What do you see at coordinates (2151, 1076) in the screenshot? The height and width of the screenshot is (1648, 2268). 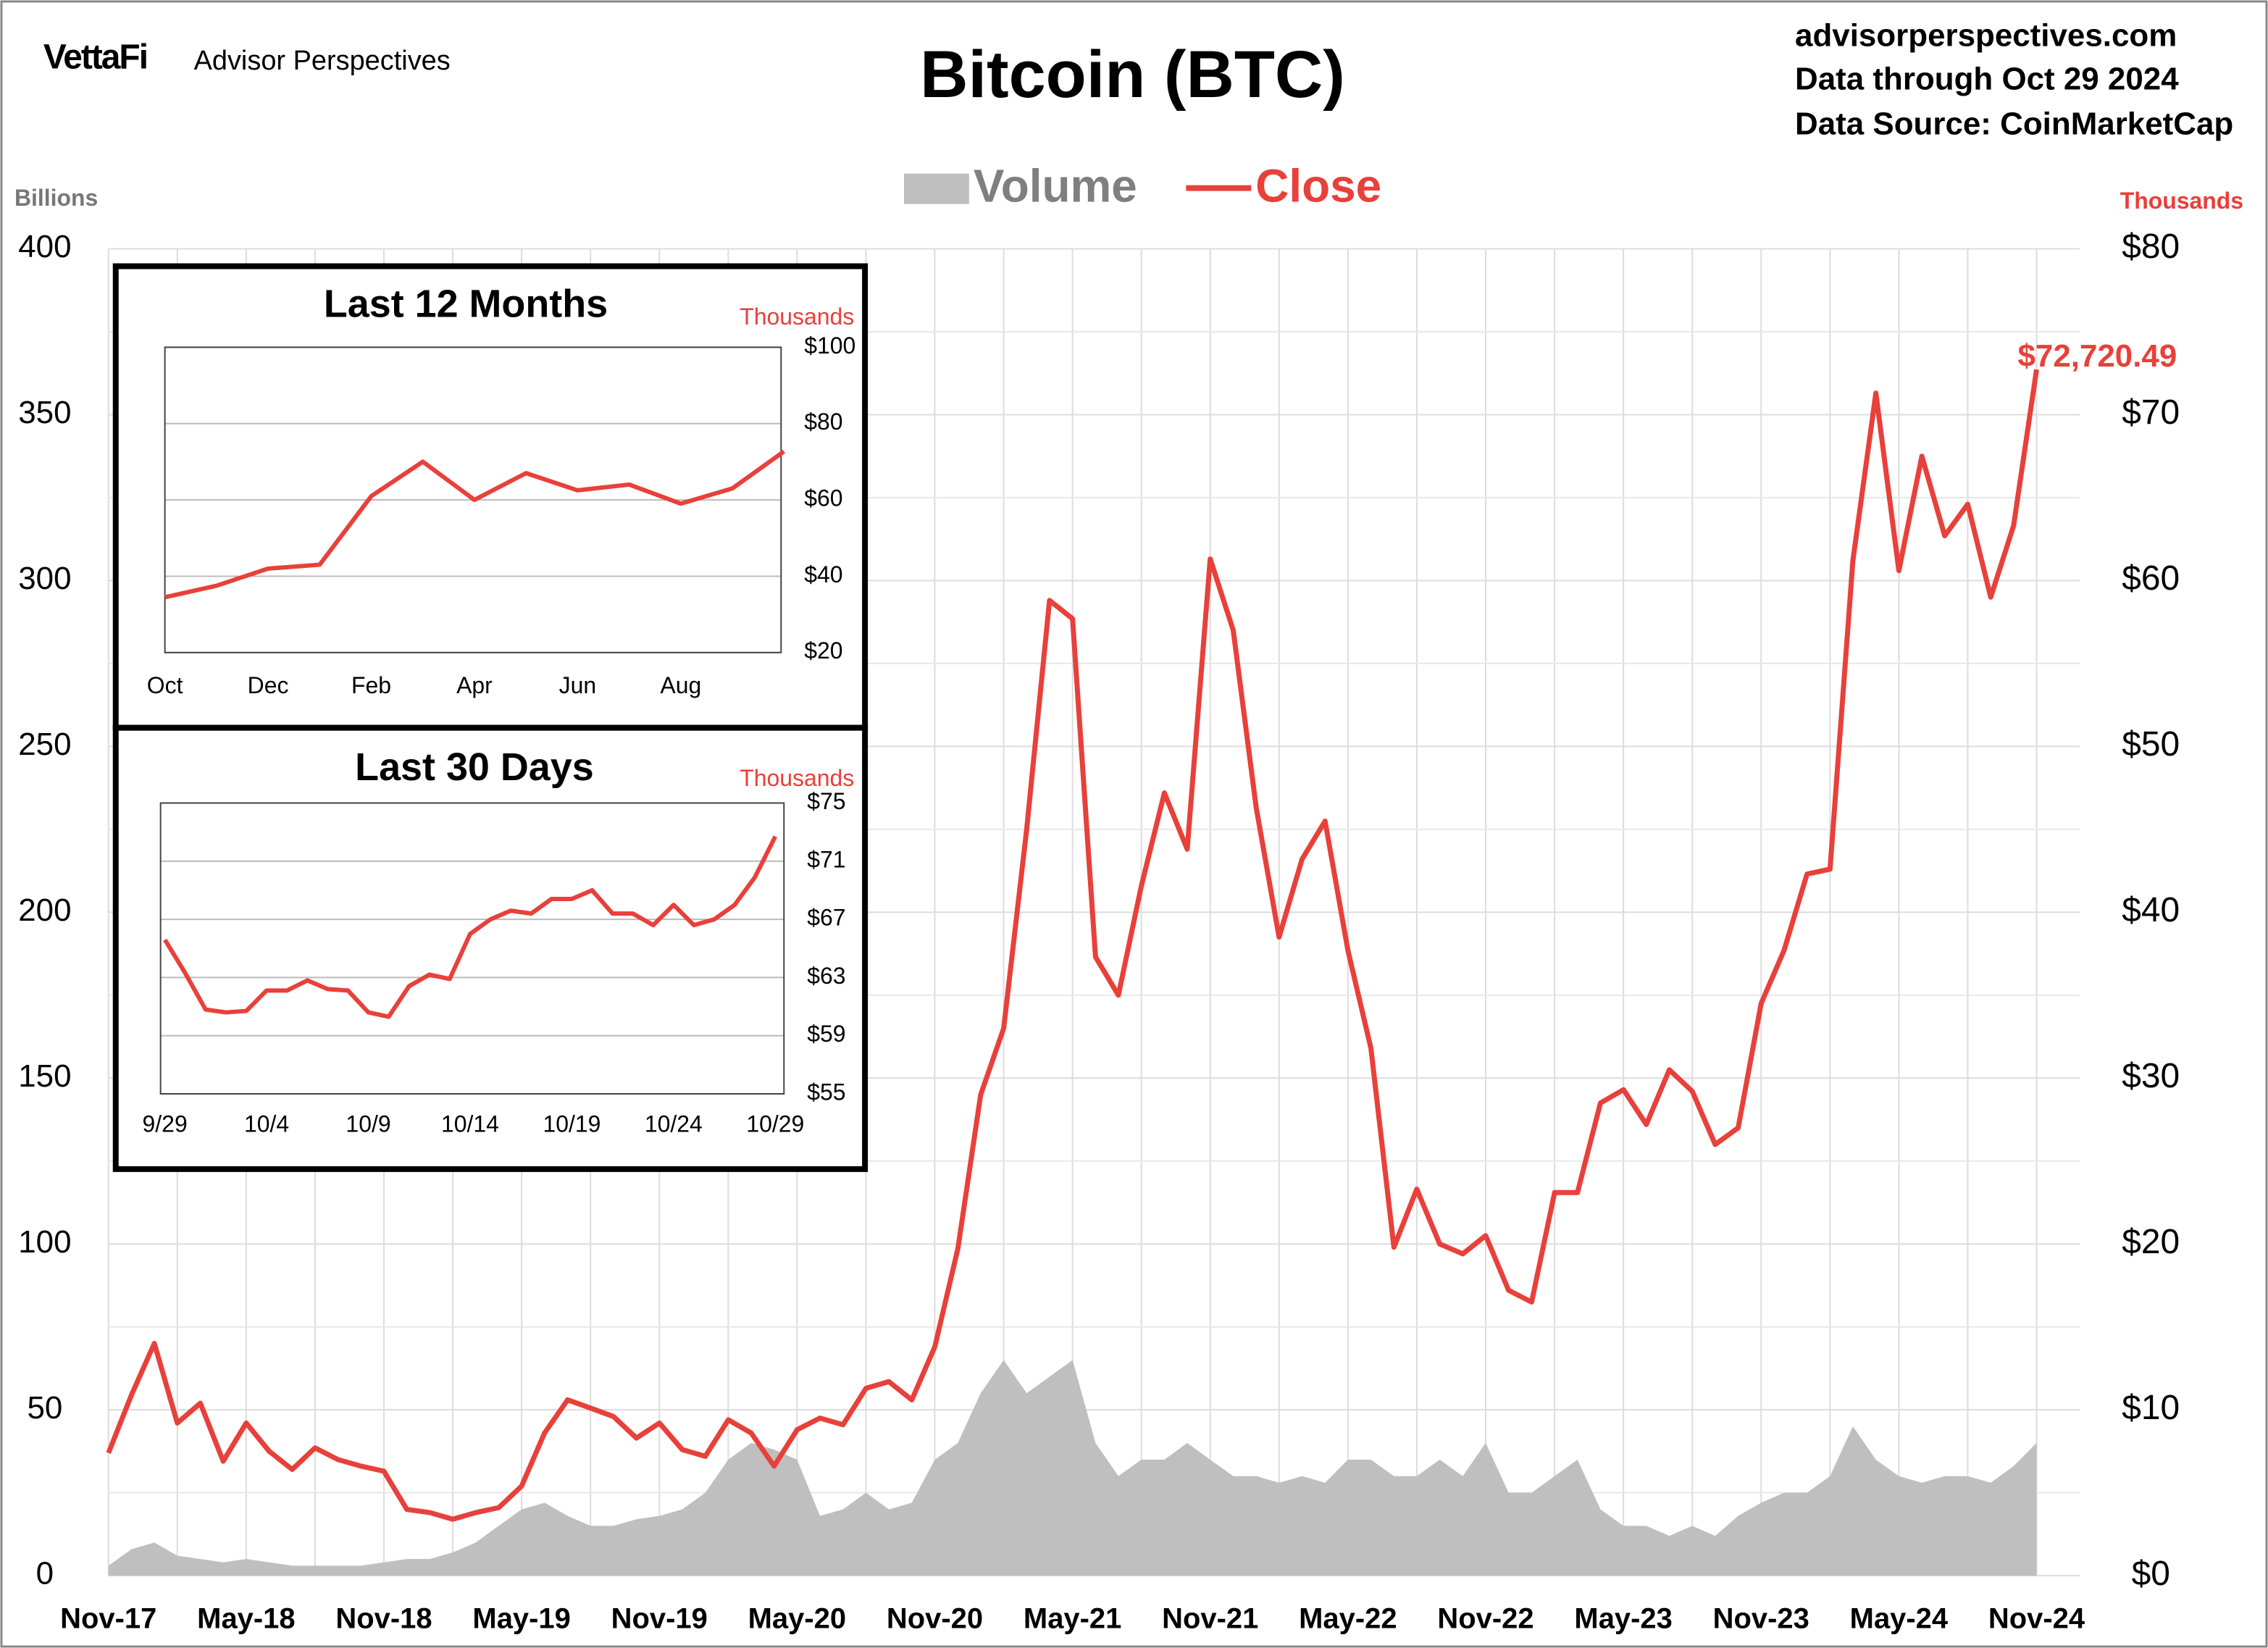 I see `y2-tick-label: $30` at bounding box center [2151, 1076].